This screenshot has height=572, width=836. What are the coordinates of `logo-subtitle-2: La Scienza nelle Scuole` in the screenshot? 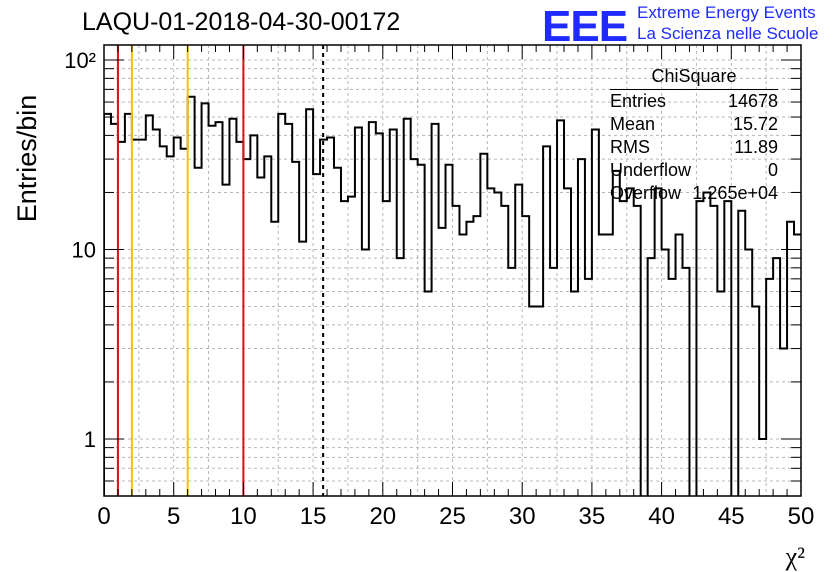 It's located at (728, 33).